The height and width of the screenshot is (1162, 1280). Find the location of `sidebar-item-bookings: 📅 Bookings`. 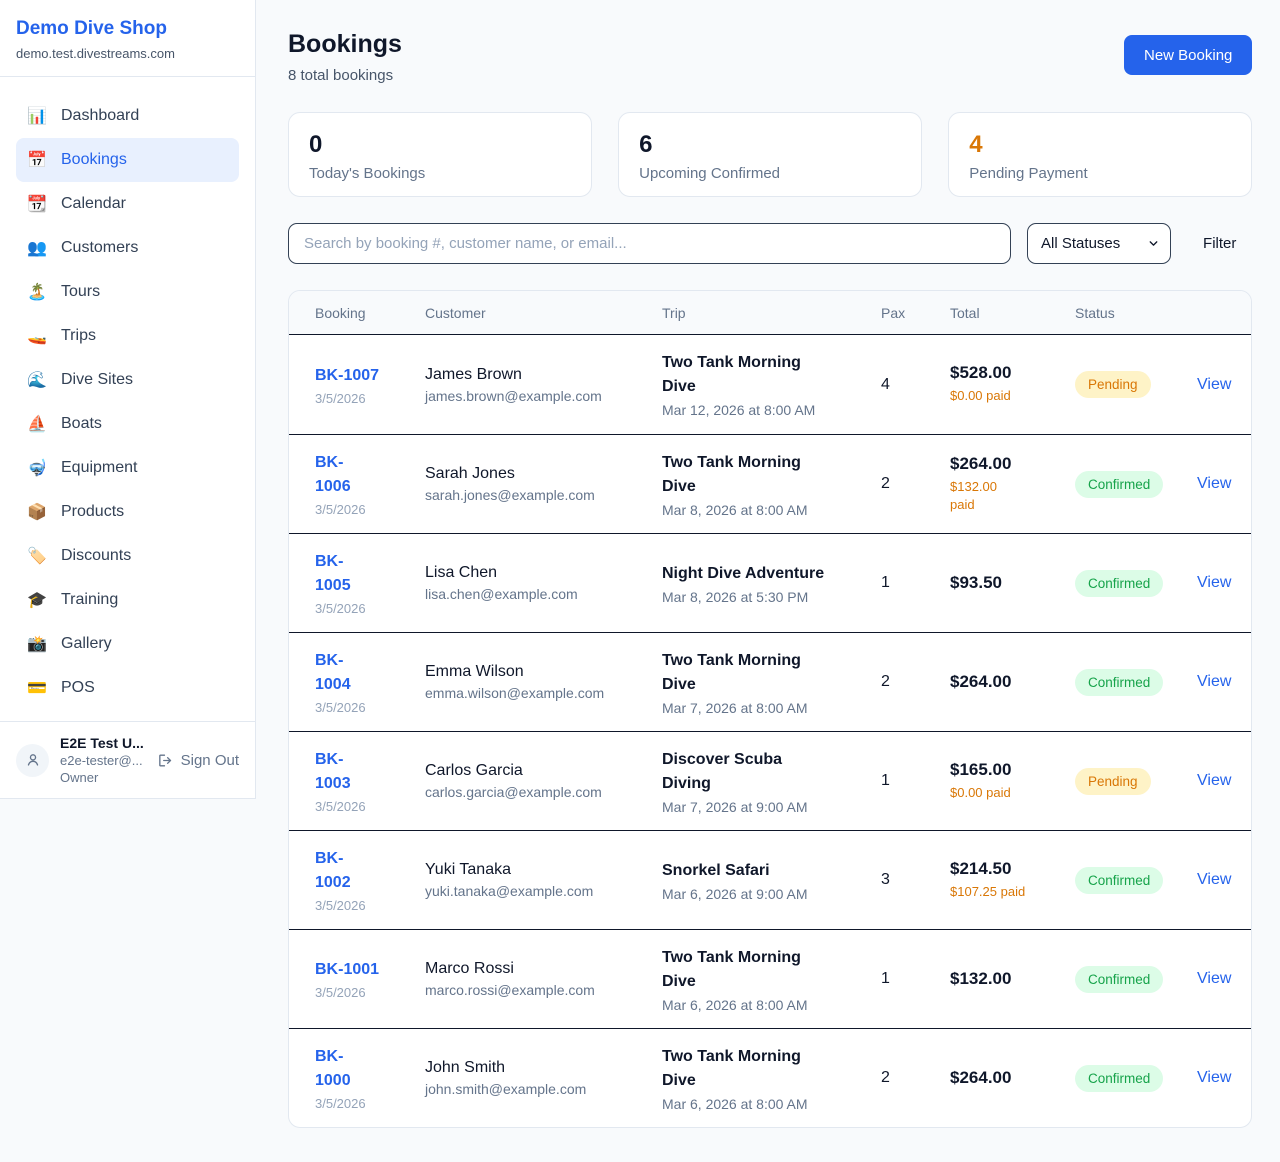

sidebar-item-bookings: 📅 Bookings is located at coordinates (127, 160).